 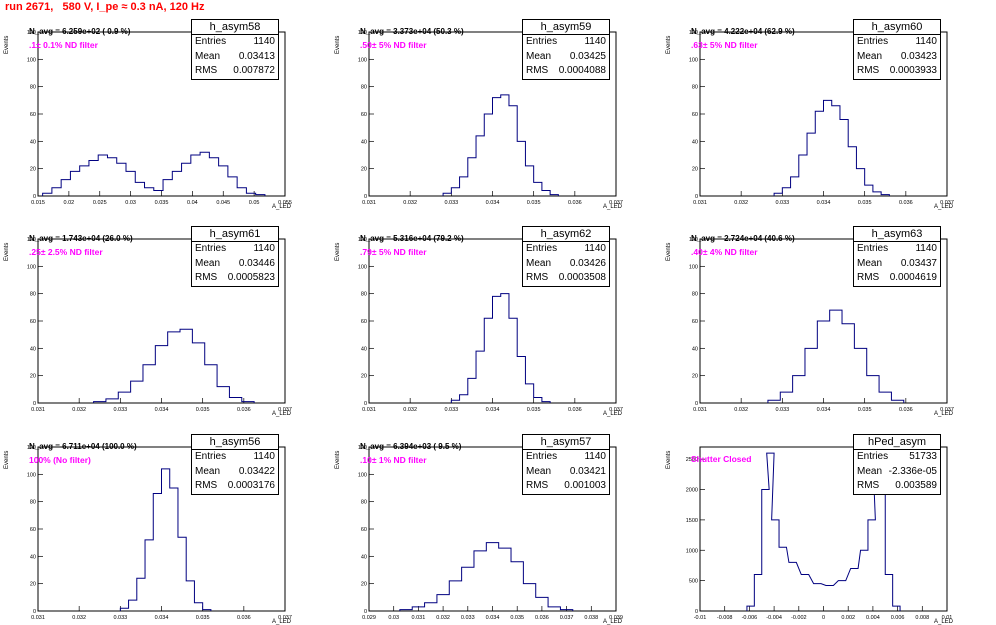 What do you see at coordinates (587, 263) in the screenshot?
I see `stats-value: 0.03426` at bounding box center [587, 263].